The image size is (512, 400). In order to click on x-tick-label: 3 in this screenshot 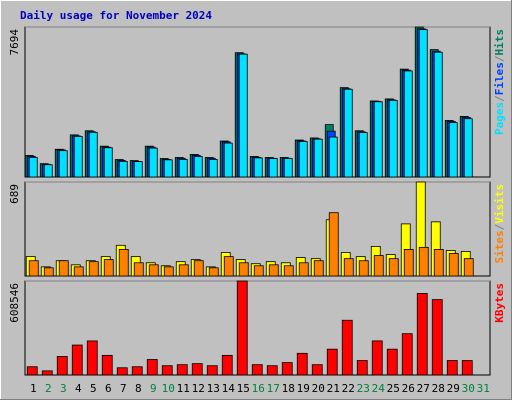, I will do `click(63, 388)`.